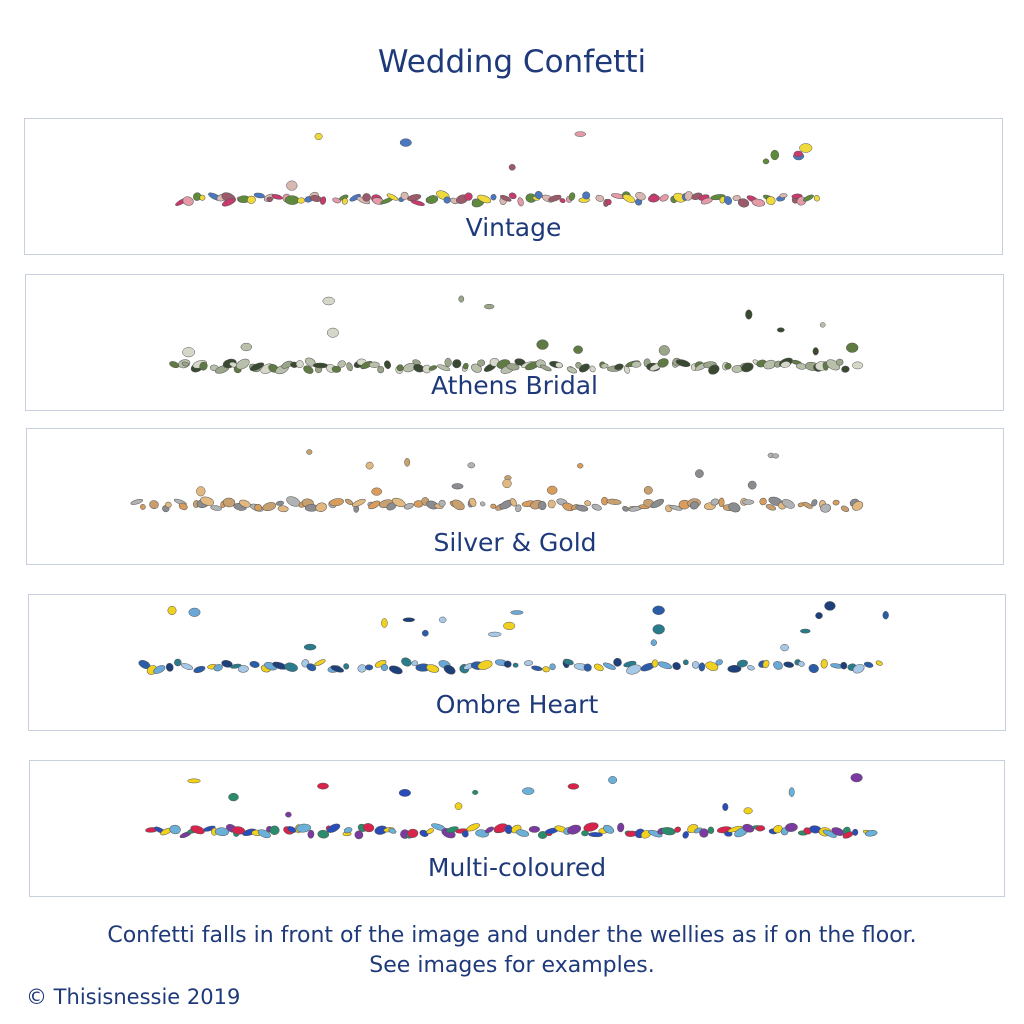  Describe the element at coordinates (513, 227) in the screenshot. I see `vintage-label: Vintage` at that location.